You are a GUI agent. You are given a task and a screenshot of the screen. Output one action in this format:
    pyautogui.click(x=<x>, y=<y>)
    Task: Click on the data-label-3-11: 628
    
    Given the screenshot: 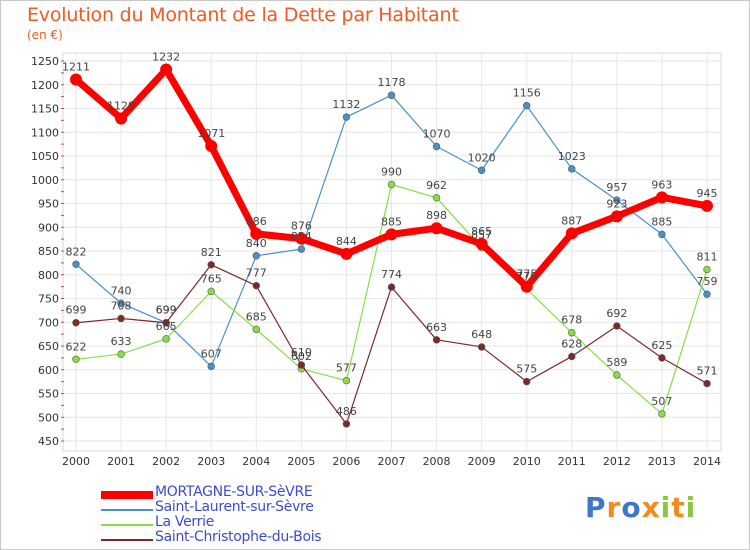 What is the action you would take?
    pyautogui.click(x=571, y=343)
    